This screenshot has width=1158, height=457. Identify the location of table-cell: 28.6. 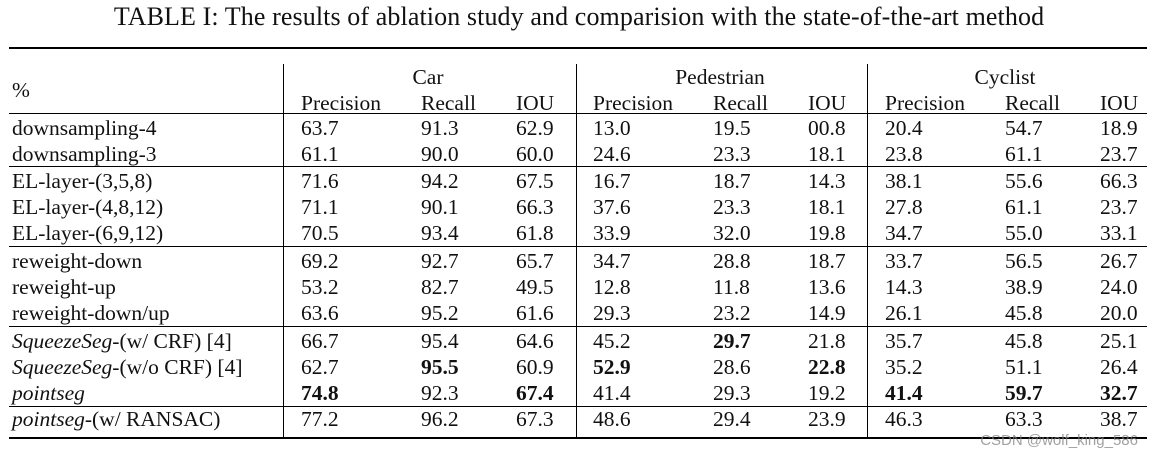
(732, 367).